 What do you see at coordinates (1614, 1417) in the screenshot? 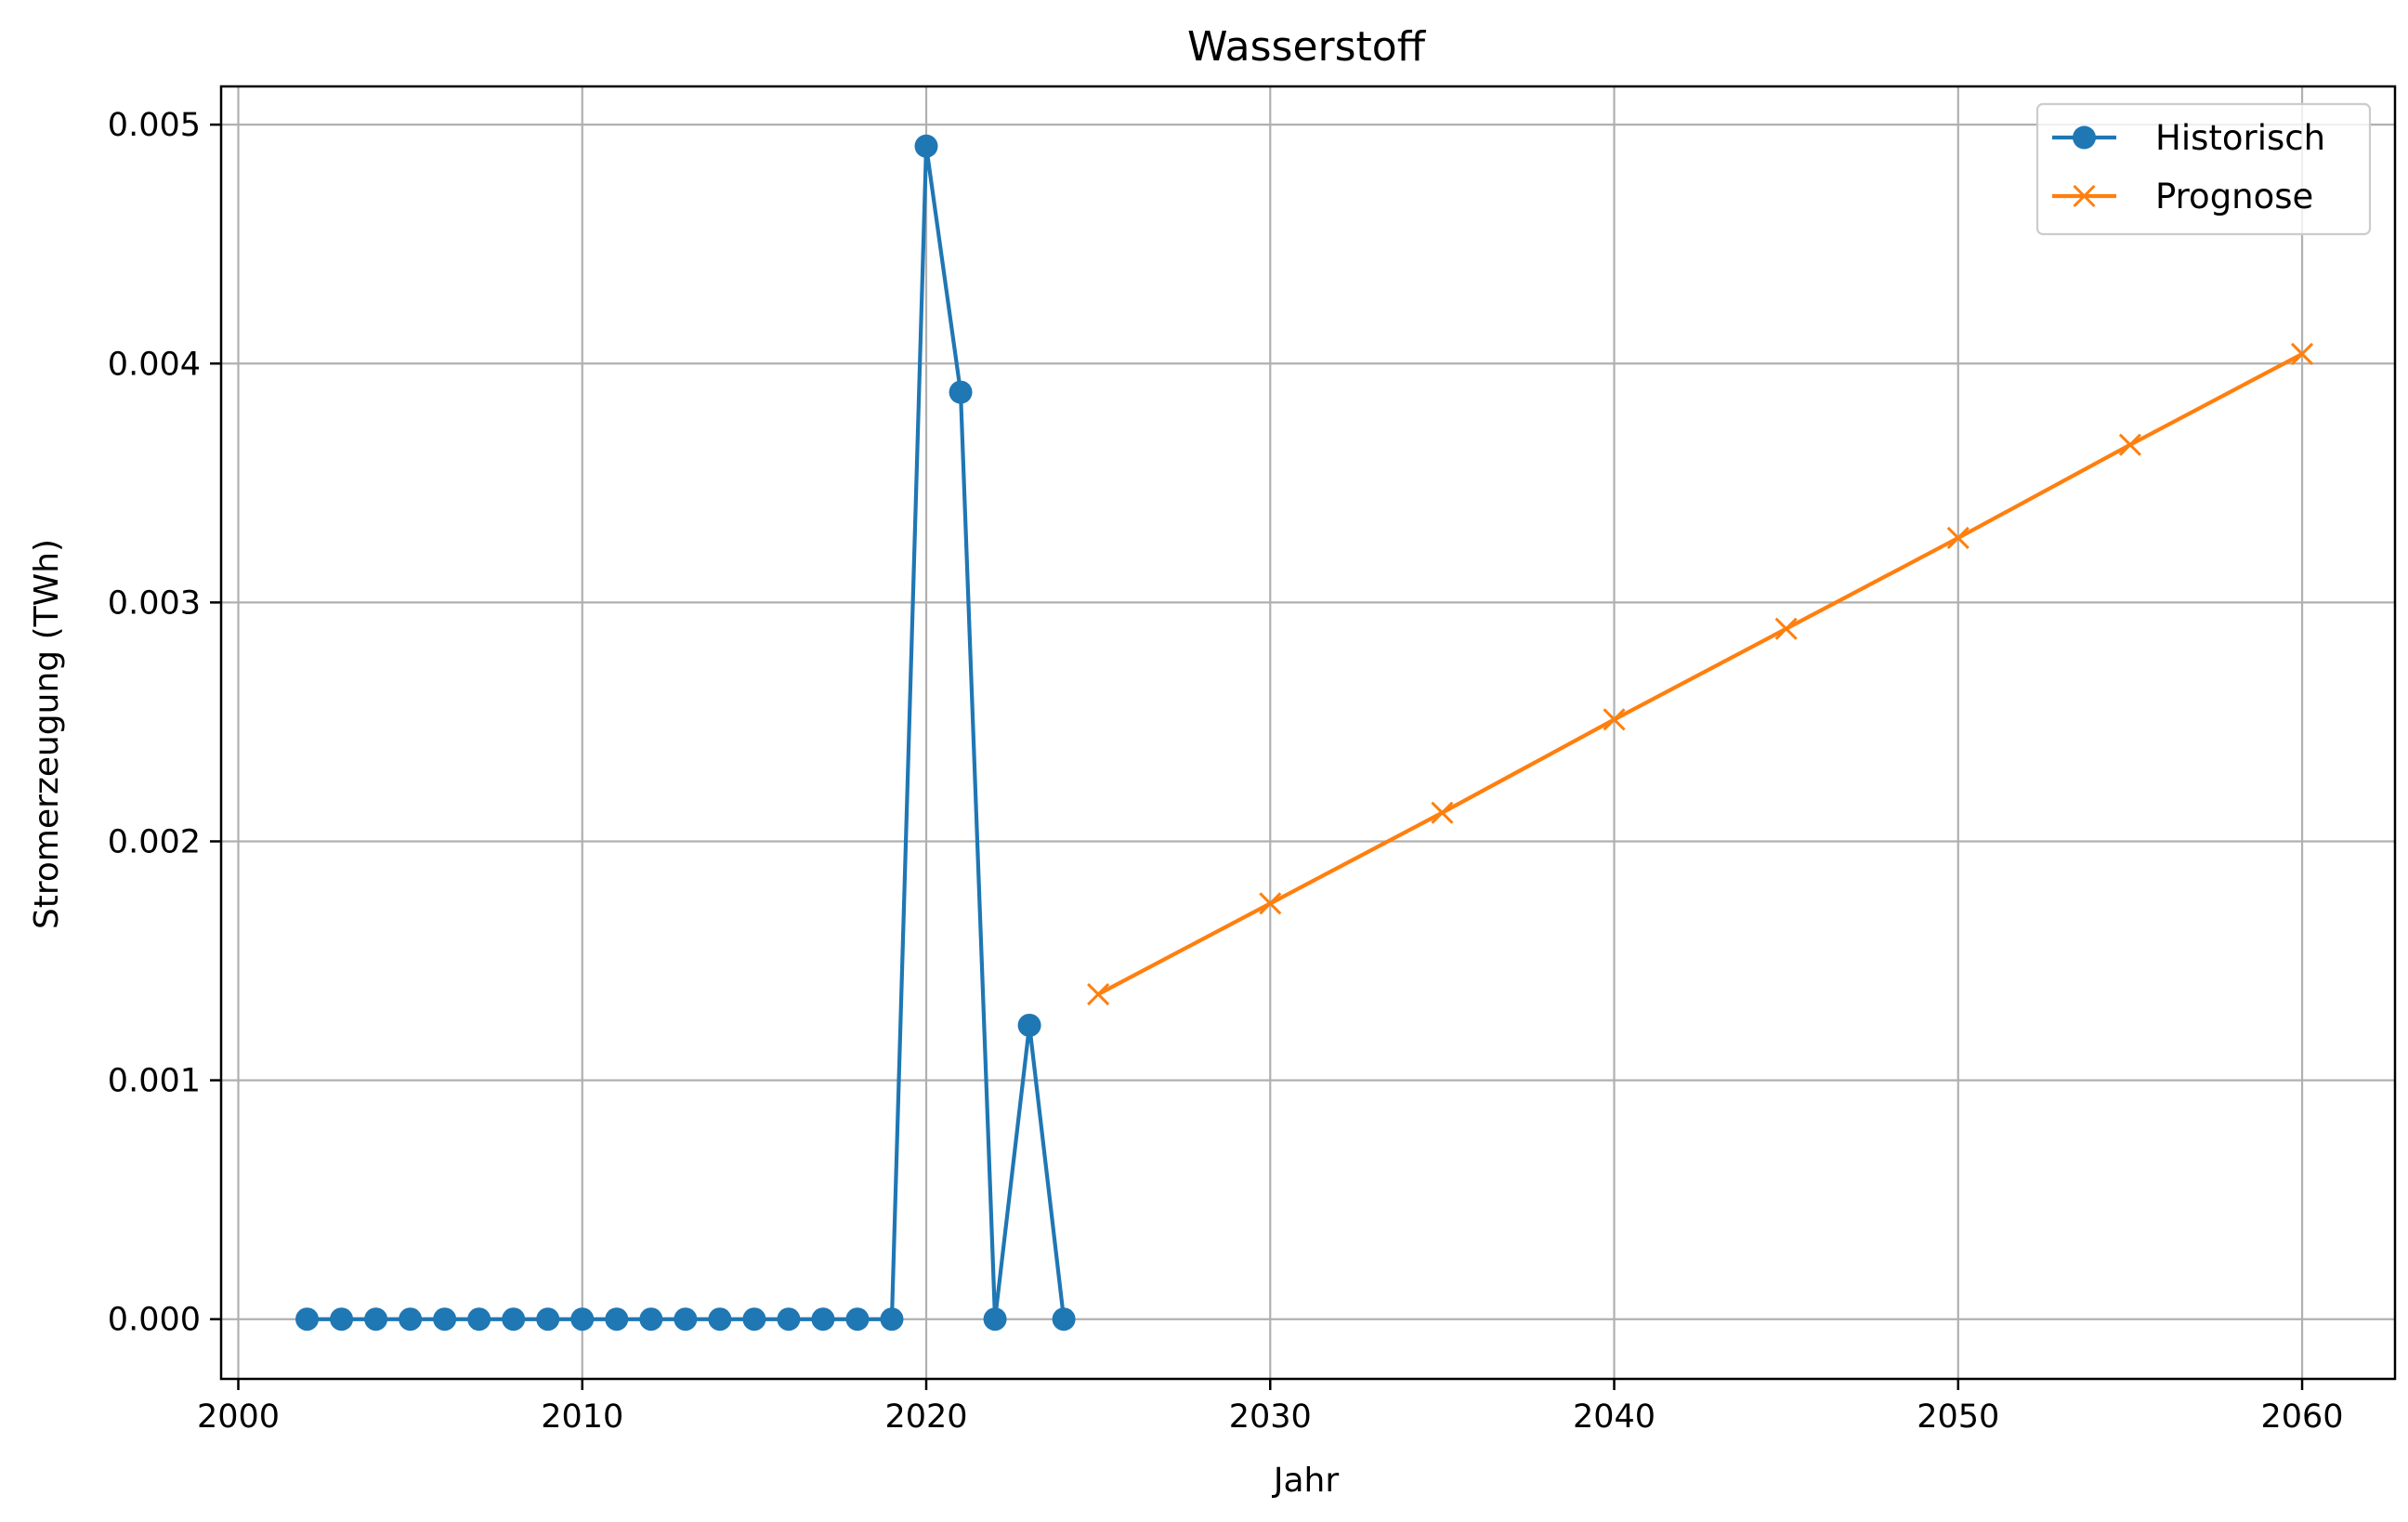
I see `x-tick-label: 2040` at bounding box center [1614, 1417].